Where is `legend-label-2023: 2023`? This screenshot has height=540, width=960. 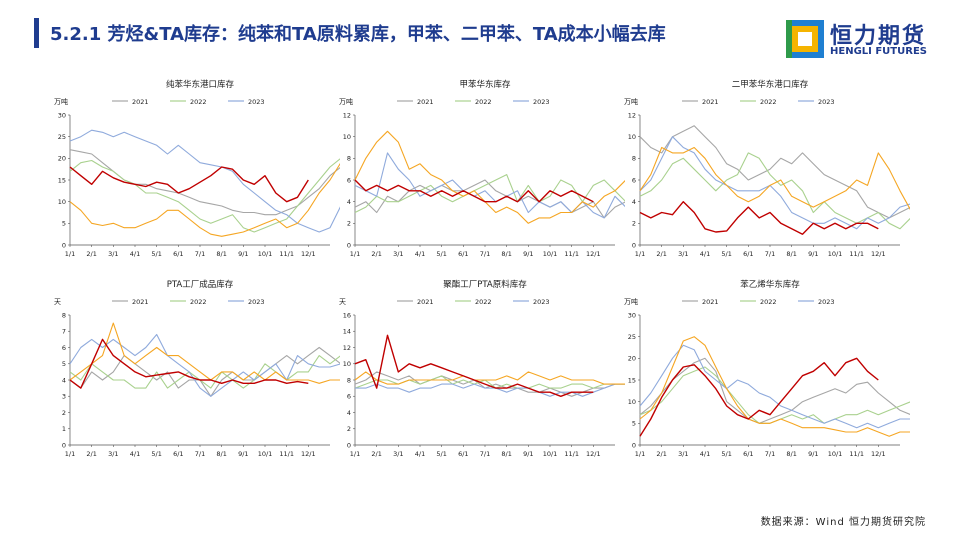 legend-label-2023: 2023 is located at coordinates (541, 302).